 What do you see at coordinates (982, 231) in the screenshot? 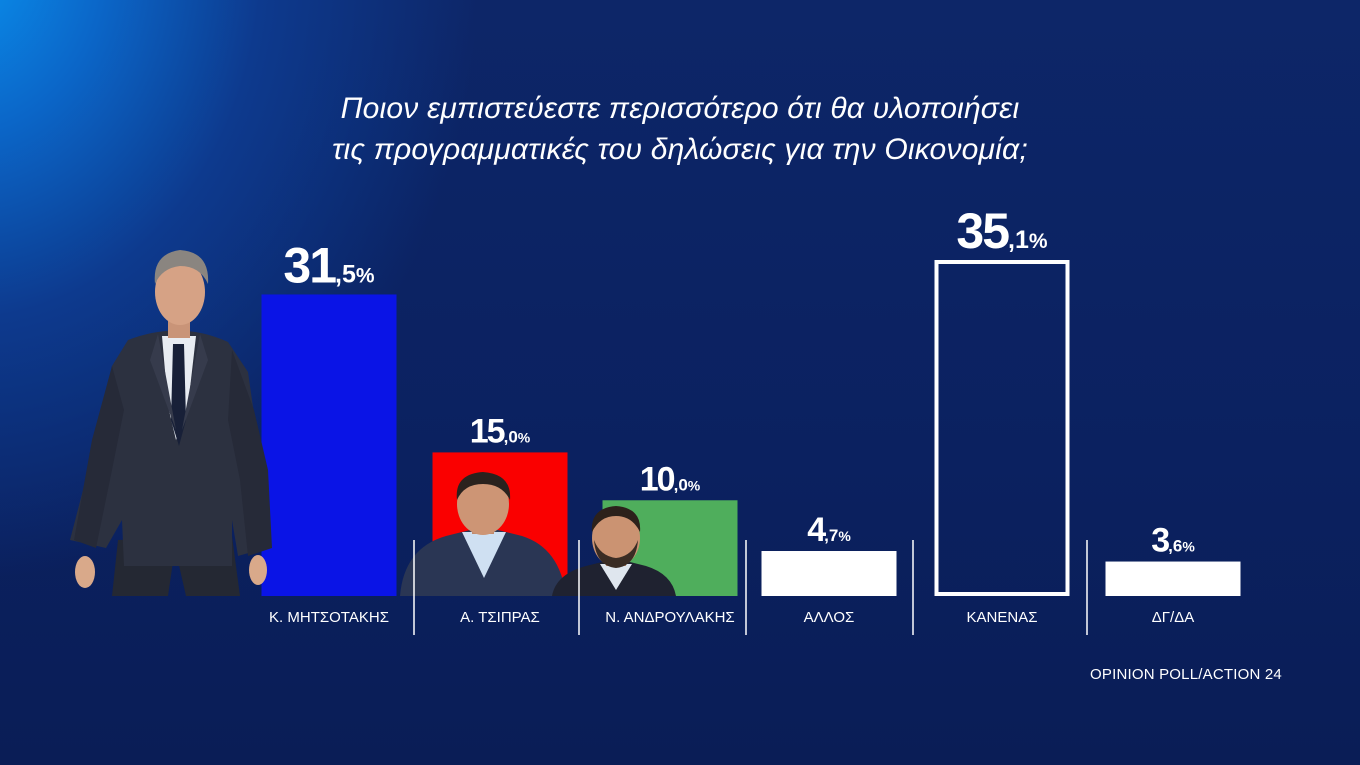
I see `value-integer: 35` at bounding box center [982, 231].